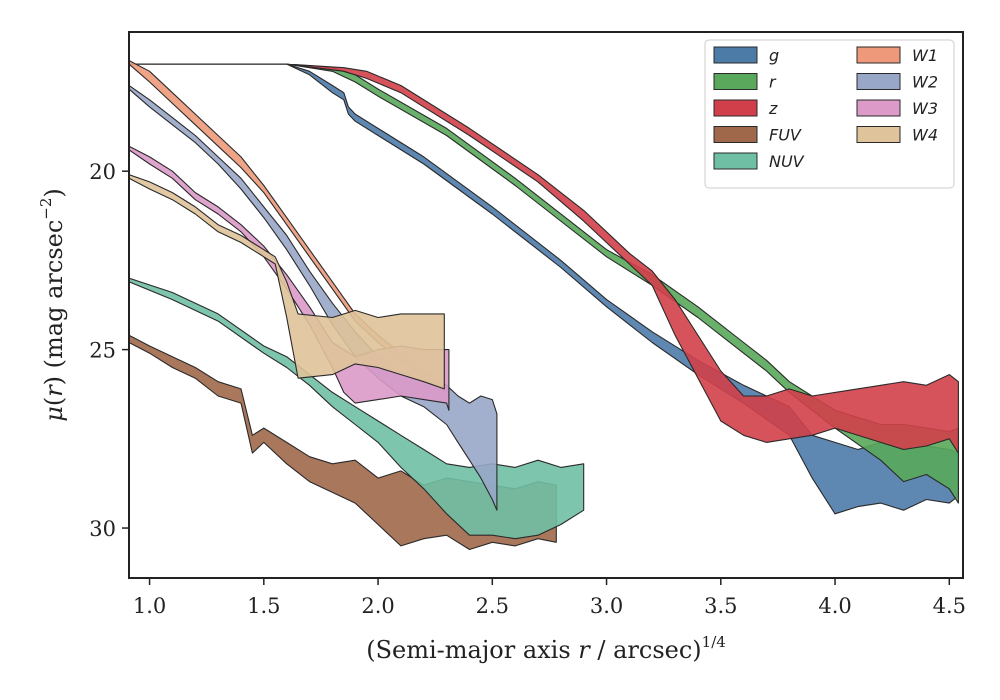 This screenshot has width=1000, height=700. What do you see at coordinates (878, 108) in the screenshot?
I see `legend-swatch-w3` at bounding box center [878, 108].